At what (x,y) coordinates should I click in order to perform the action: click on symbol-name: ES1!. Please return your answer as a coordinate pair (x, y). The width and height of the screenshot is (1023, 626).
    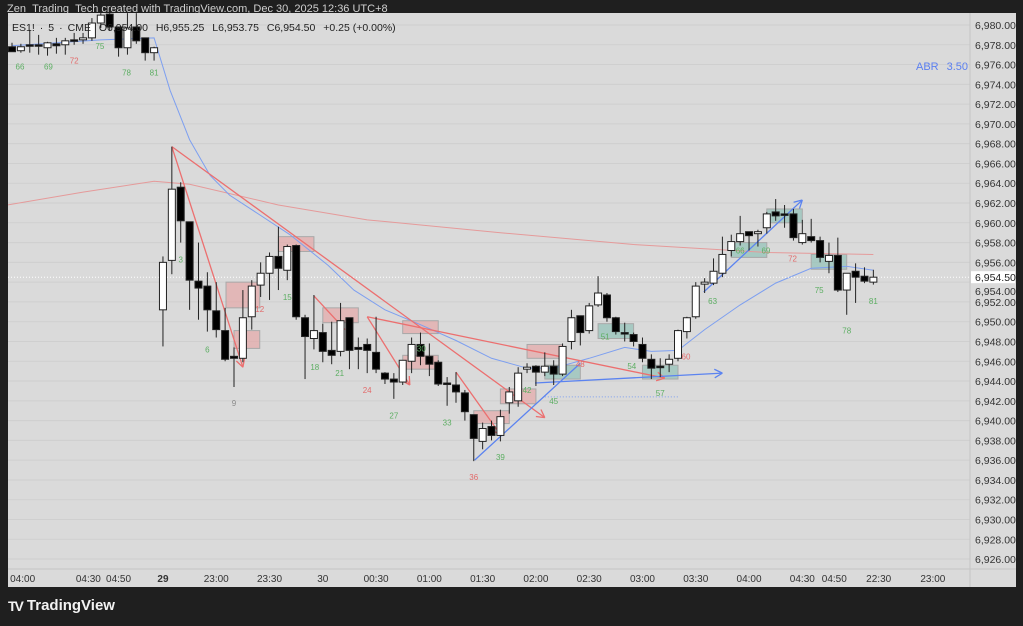
    Looking at the image, I should click on (23, 28).